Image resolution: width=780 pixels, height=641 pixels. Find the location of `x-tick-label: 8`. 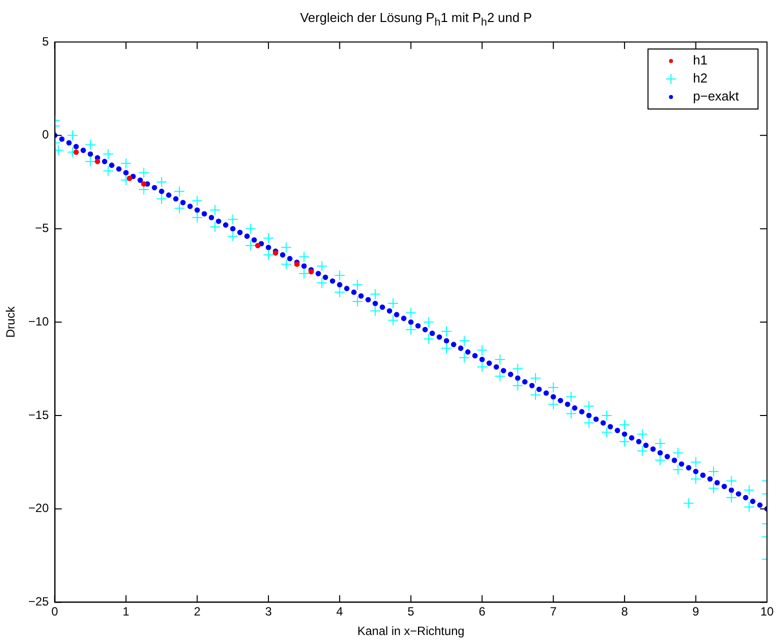

x-tick-label: 8 is located at coordinates (624, 611).